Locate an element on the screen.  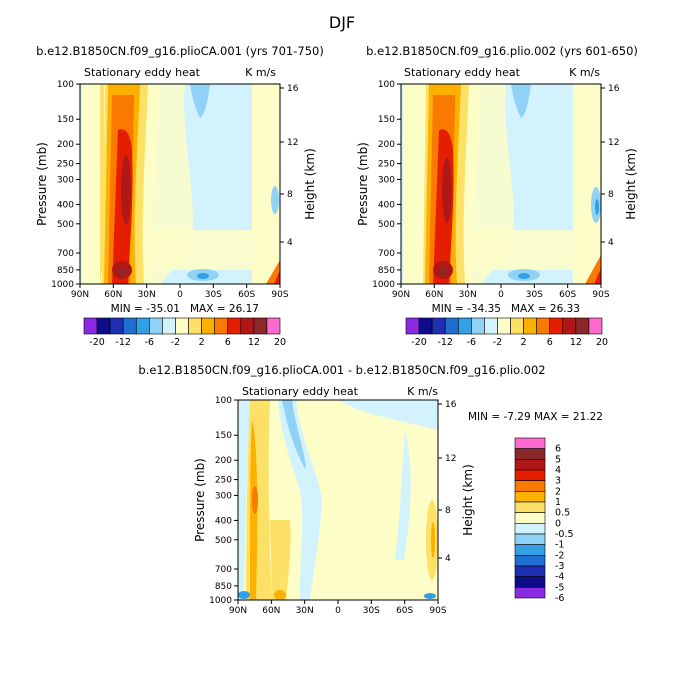
max-label: MAX = 26.33 is located at coordinates (545, 309).